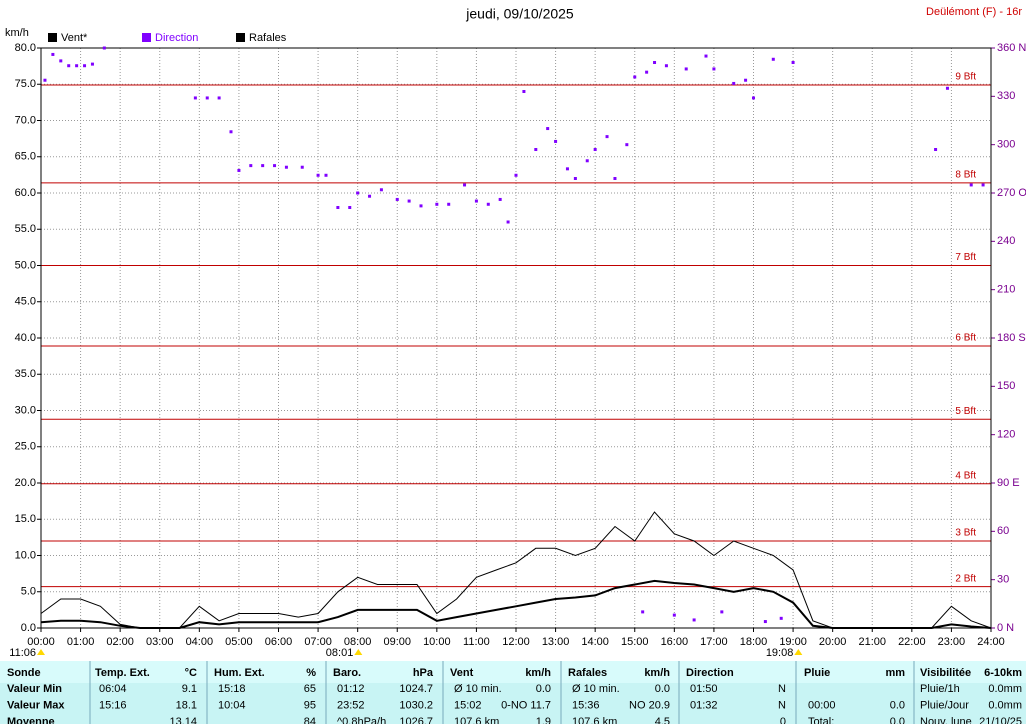 Image resolution: width=1026 pixels, height=724 pixels. I want to click on table-header-cell: Vent, so click(462, 673).